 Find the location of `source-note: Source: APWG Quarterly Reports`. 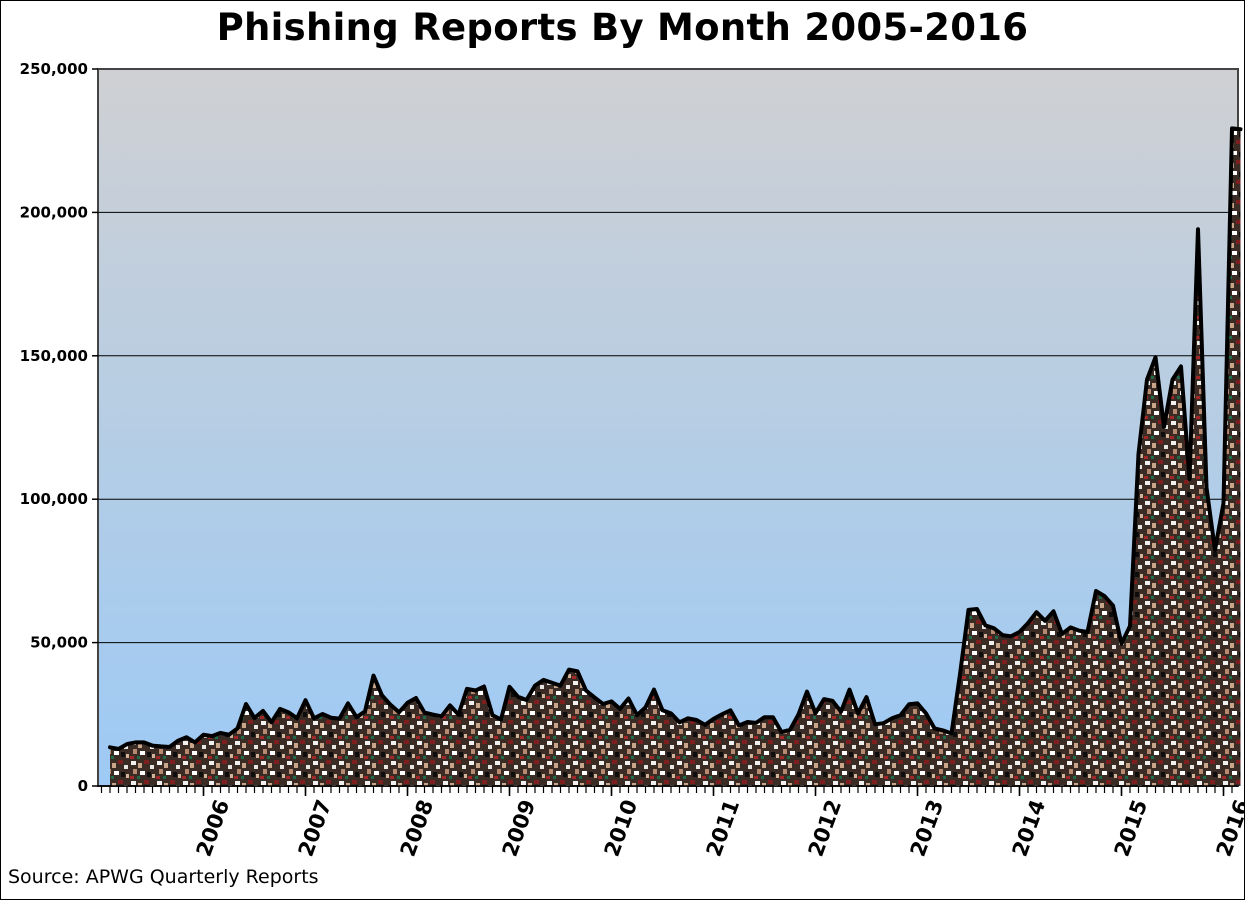

source-note: Source: APWG Quarterly Reports is located at coordinates (163, 877).